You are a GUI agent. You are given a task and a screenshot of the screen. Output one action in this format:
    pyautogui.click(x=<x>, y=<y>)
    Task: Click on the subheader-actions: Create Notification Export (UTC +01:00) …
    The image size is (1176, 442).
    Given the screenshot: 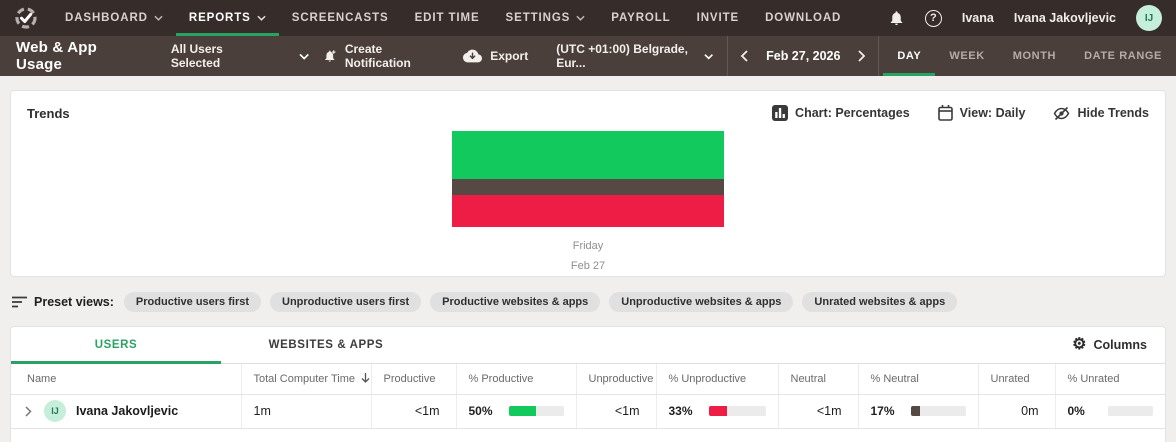 What is the action you would take?
    pyautogui.click(x=742, y=56)
    